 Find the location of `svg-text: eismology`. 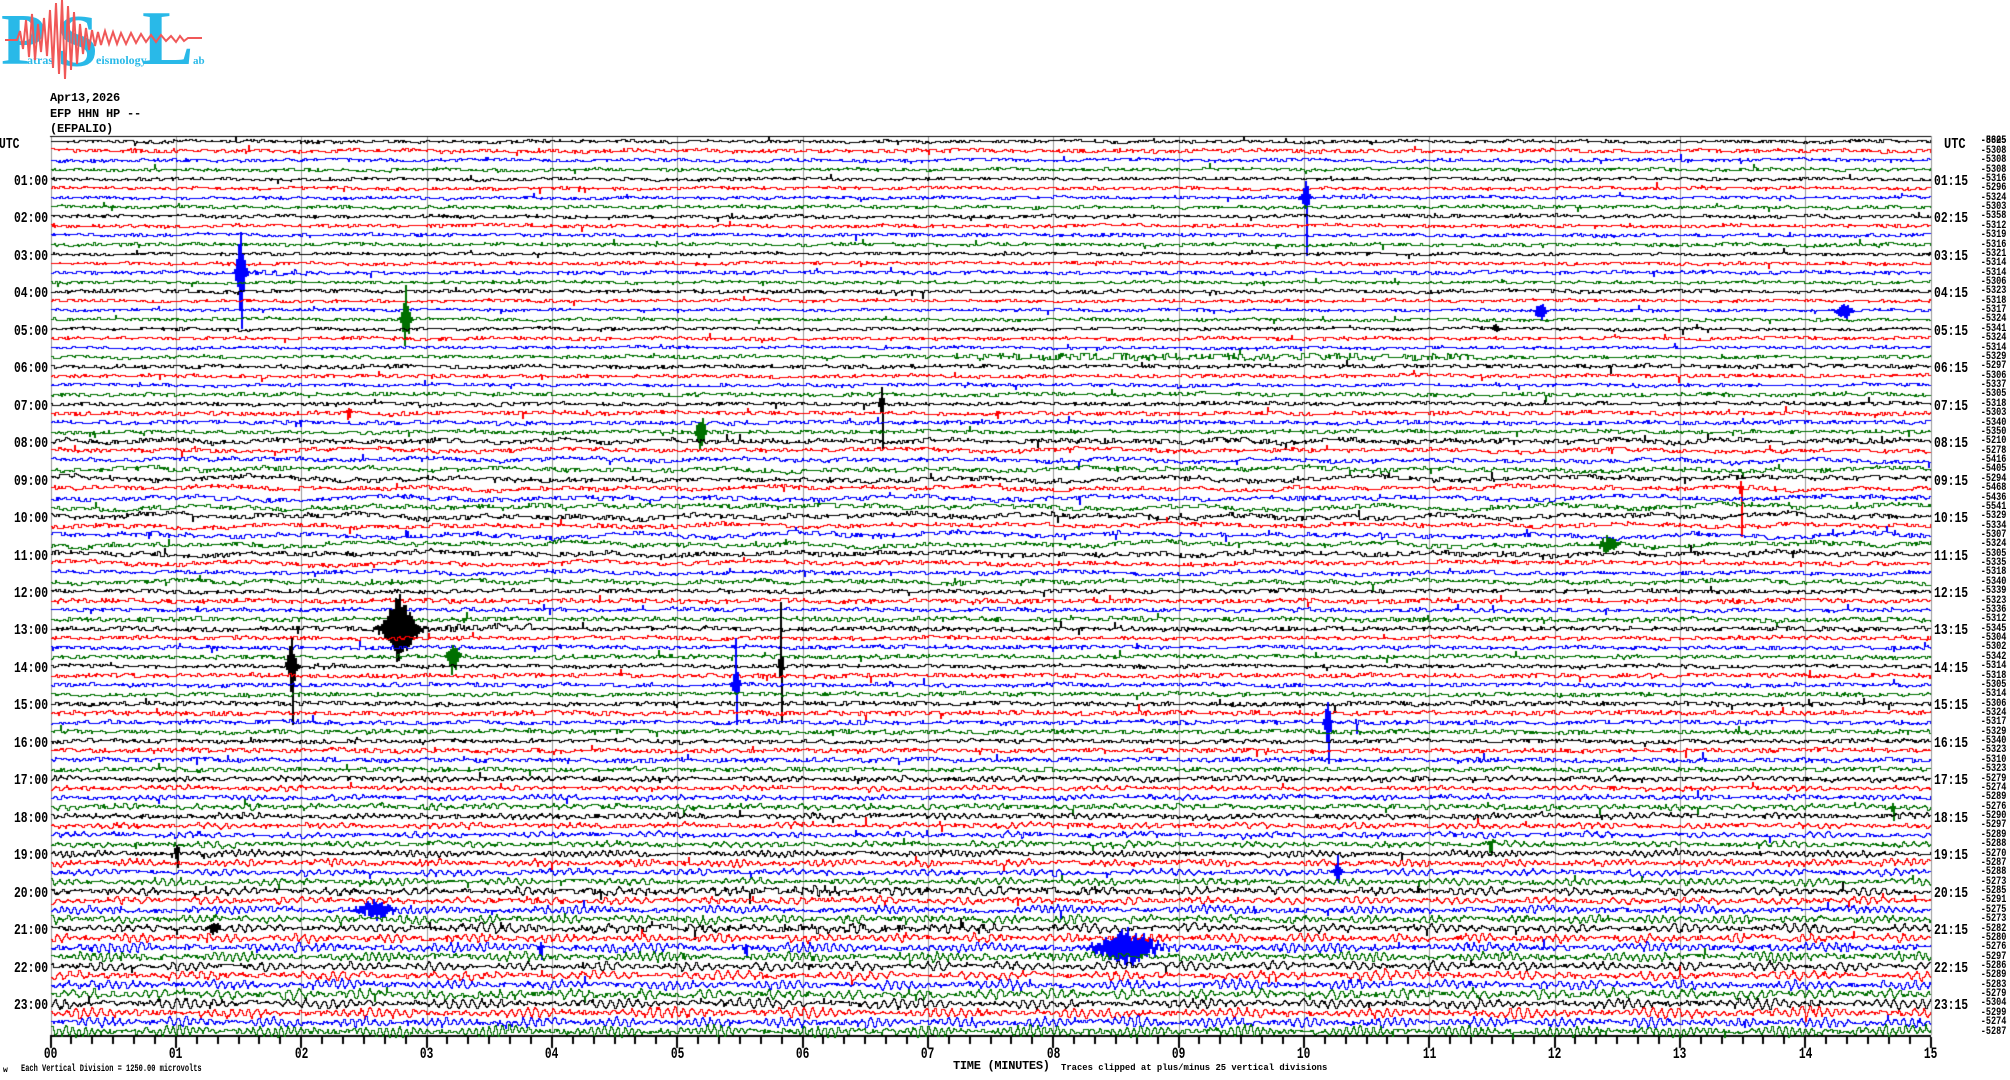

svg-text: eismology is located at coordinates (121, 60).